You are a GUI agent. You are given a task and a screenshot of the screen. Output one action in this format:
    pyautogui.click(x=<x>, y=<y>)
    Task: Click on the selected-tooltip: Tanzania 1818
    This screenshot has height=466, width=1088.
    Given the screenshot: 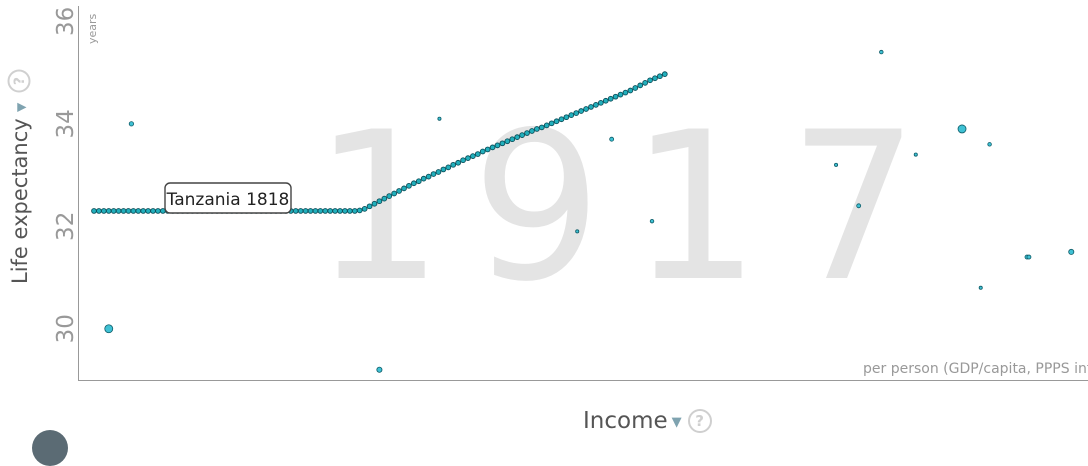 What is the action you would take?
    pyautogui.click(x=228, y=198)
    